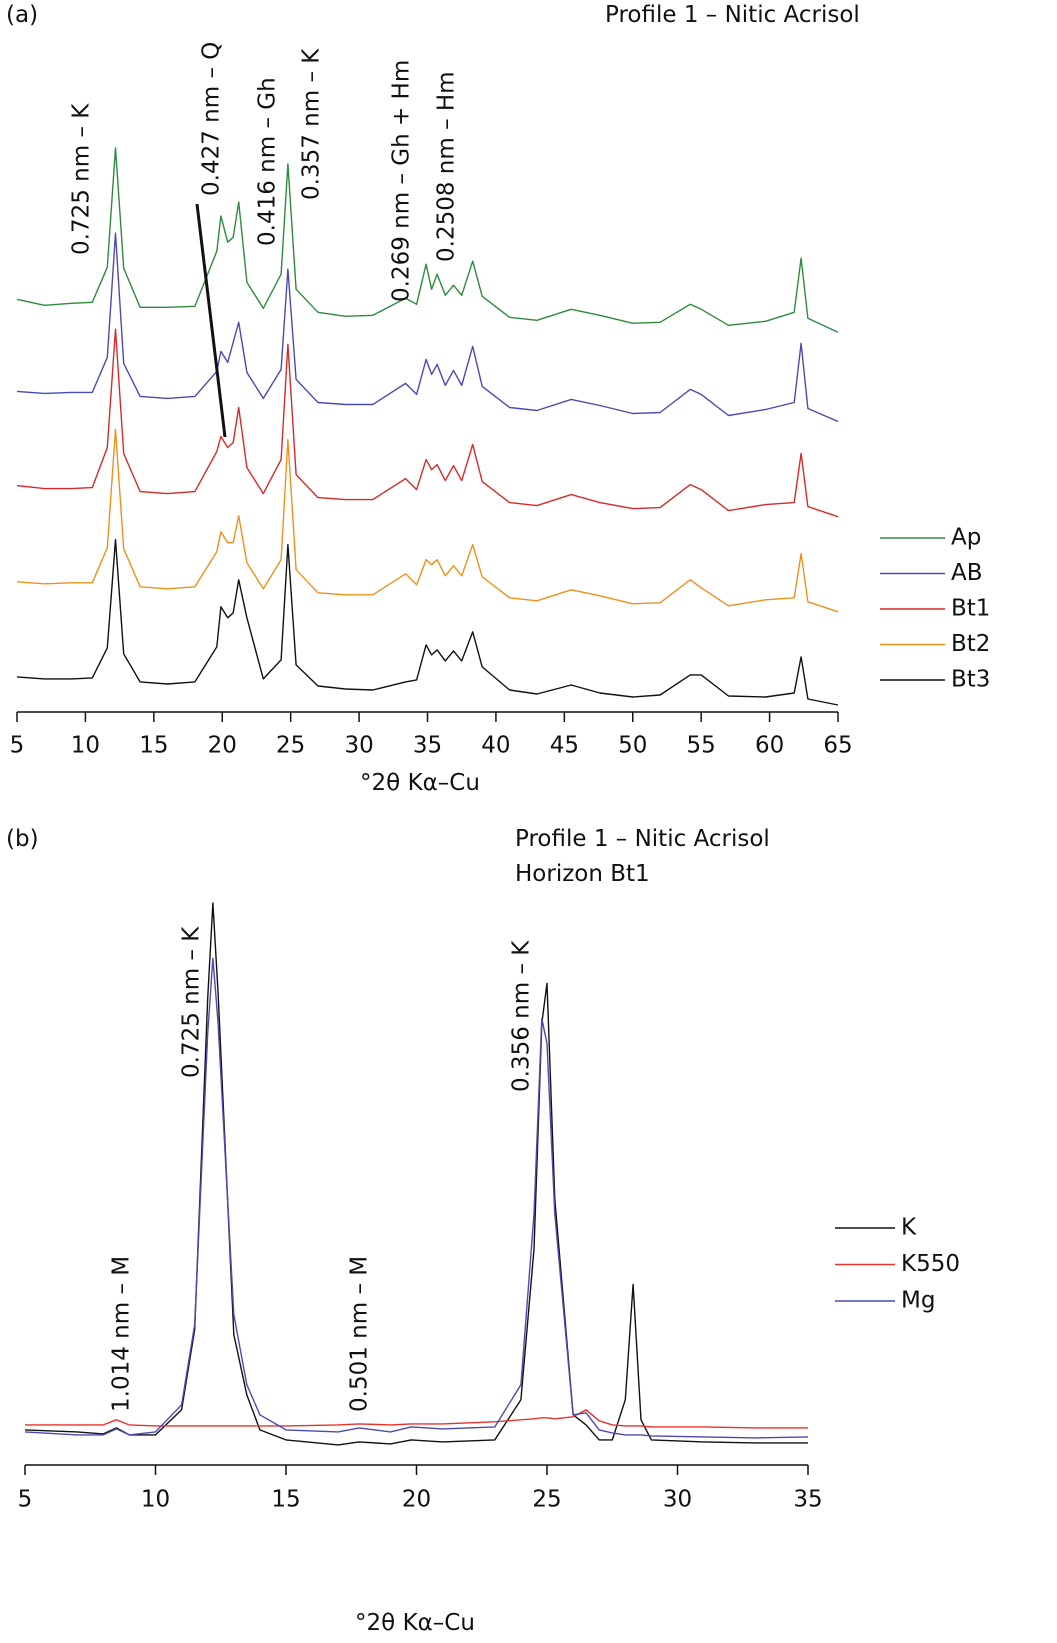 The width and height of the screenshot is (1057, 1643). Describe the element at coordinates (564, 746) in the screenshot. I see `x-tick-label: 45` at that location.